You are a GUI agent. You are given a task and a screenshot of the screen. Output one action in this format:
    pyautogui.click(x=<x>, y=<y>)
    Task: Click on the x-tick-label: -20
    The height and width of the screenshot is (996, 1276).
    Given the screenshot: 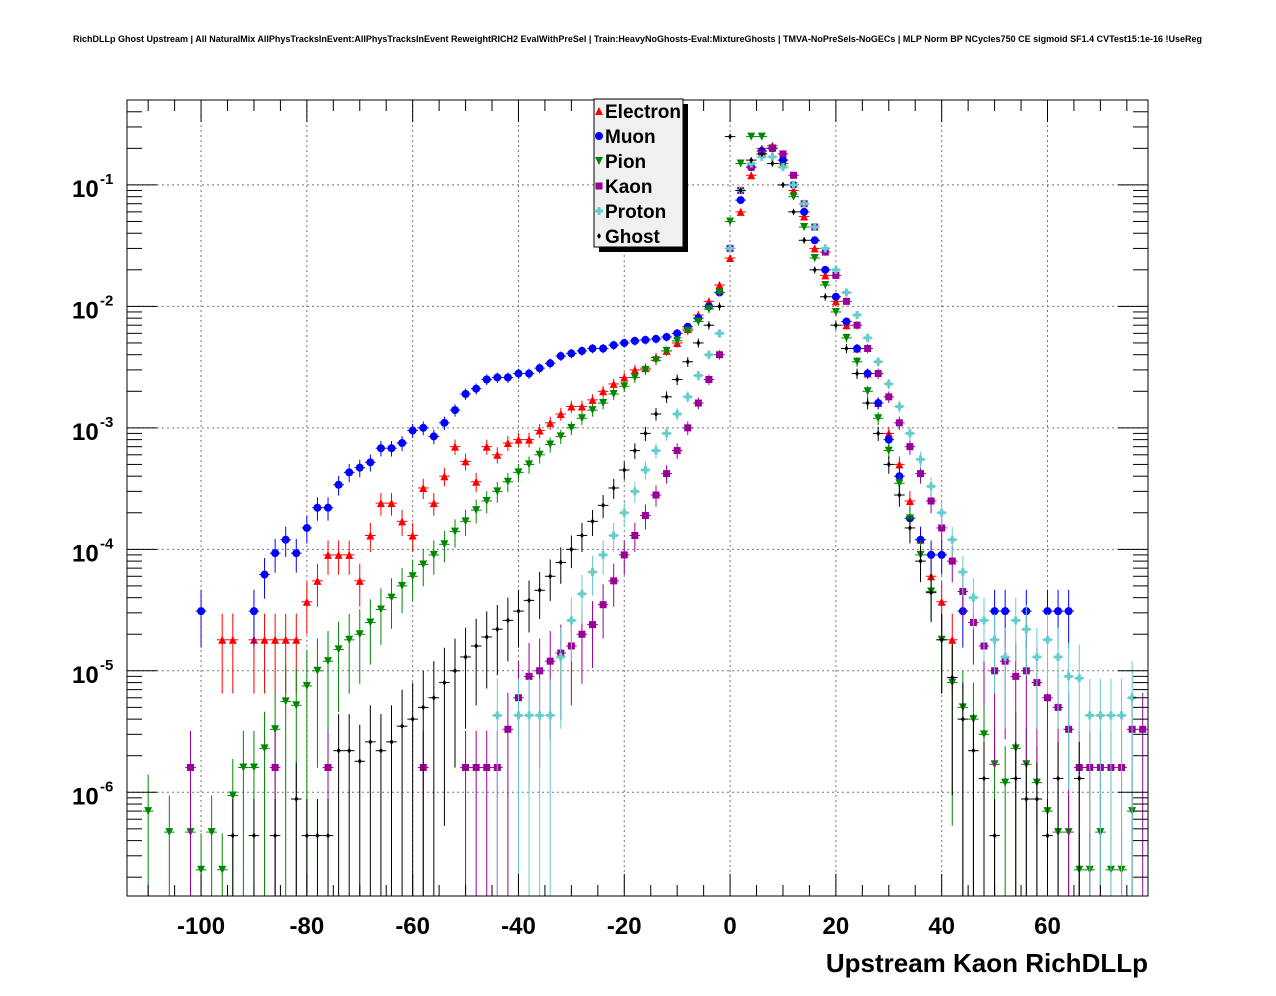 What is the action you would take?
    pyautogui.click(x=624, y=926)
    